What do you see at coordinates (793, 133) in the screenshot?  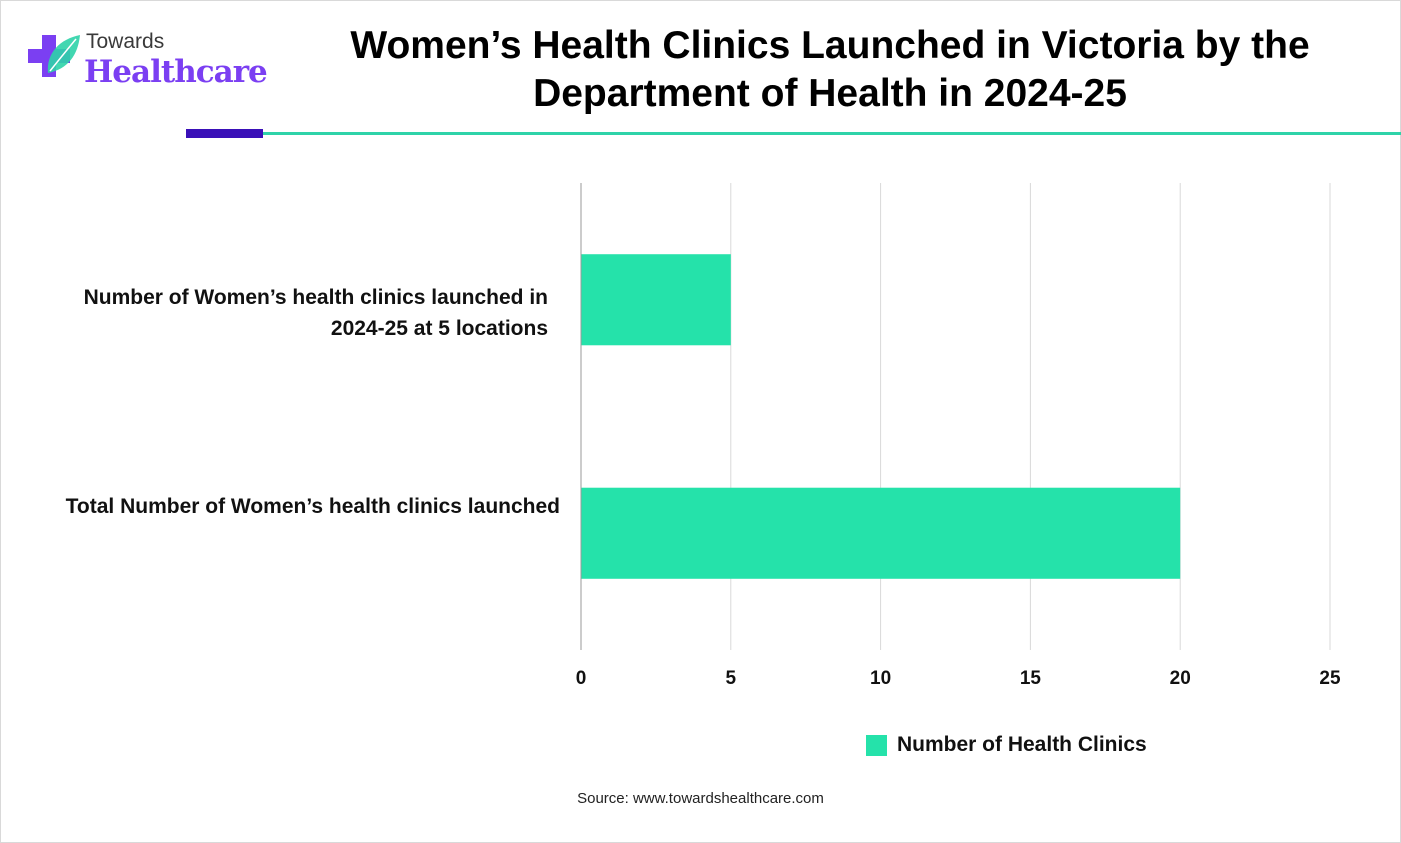 I see `header-divider` at bounding box center [793, 133].